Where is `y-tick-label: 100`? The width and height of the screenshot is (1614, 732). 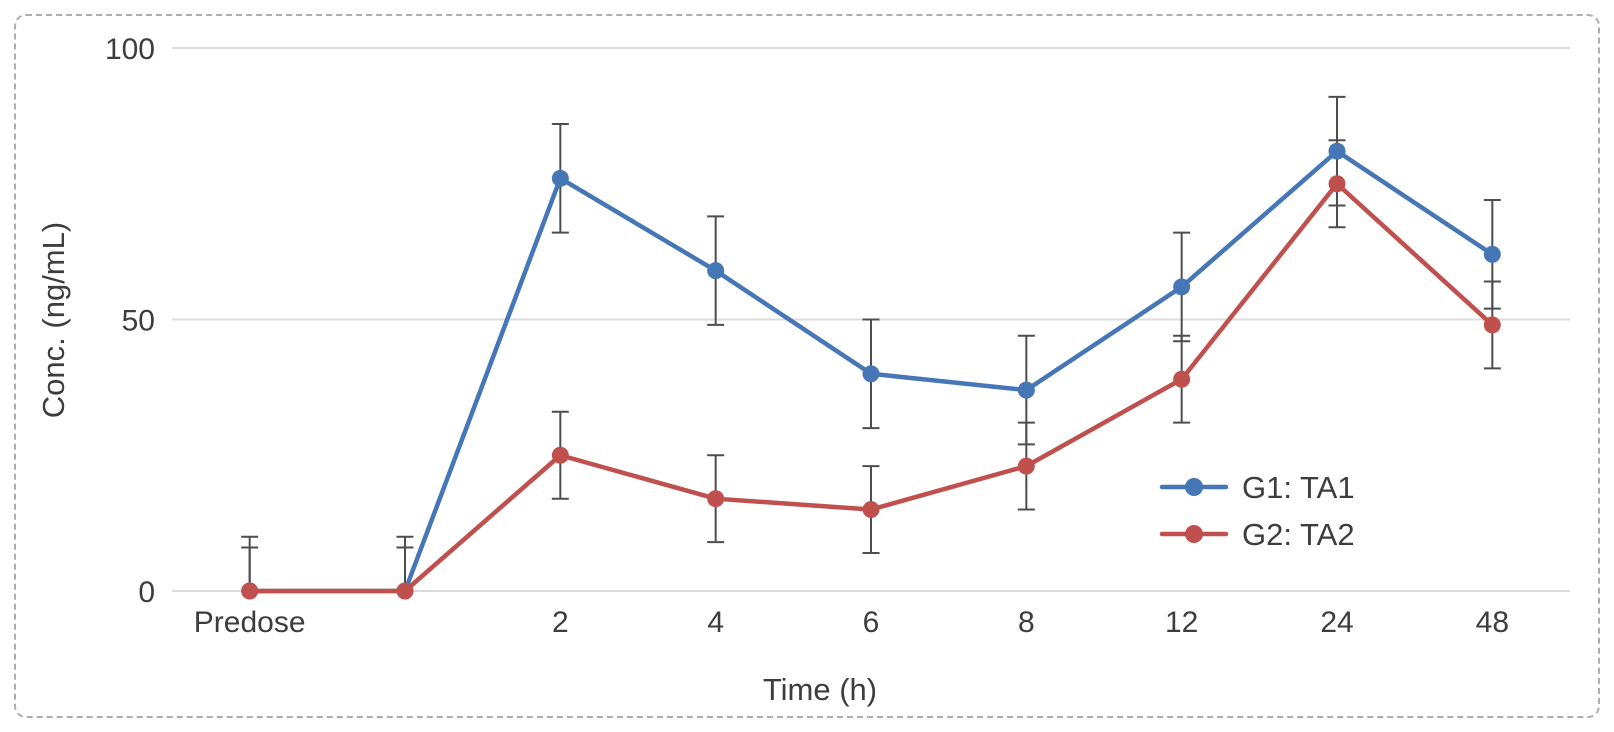
y-tick-label: 100 is located at coordinates (130, 49).